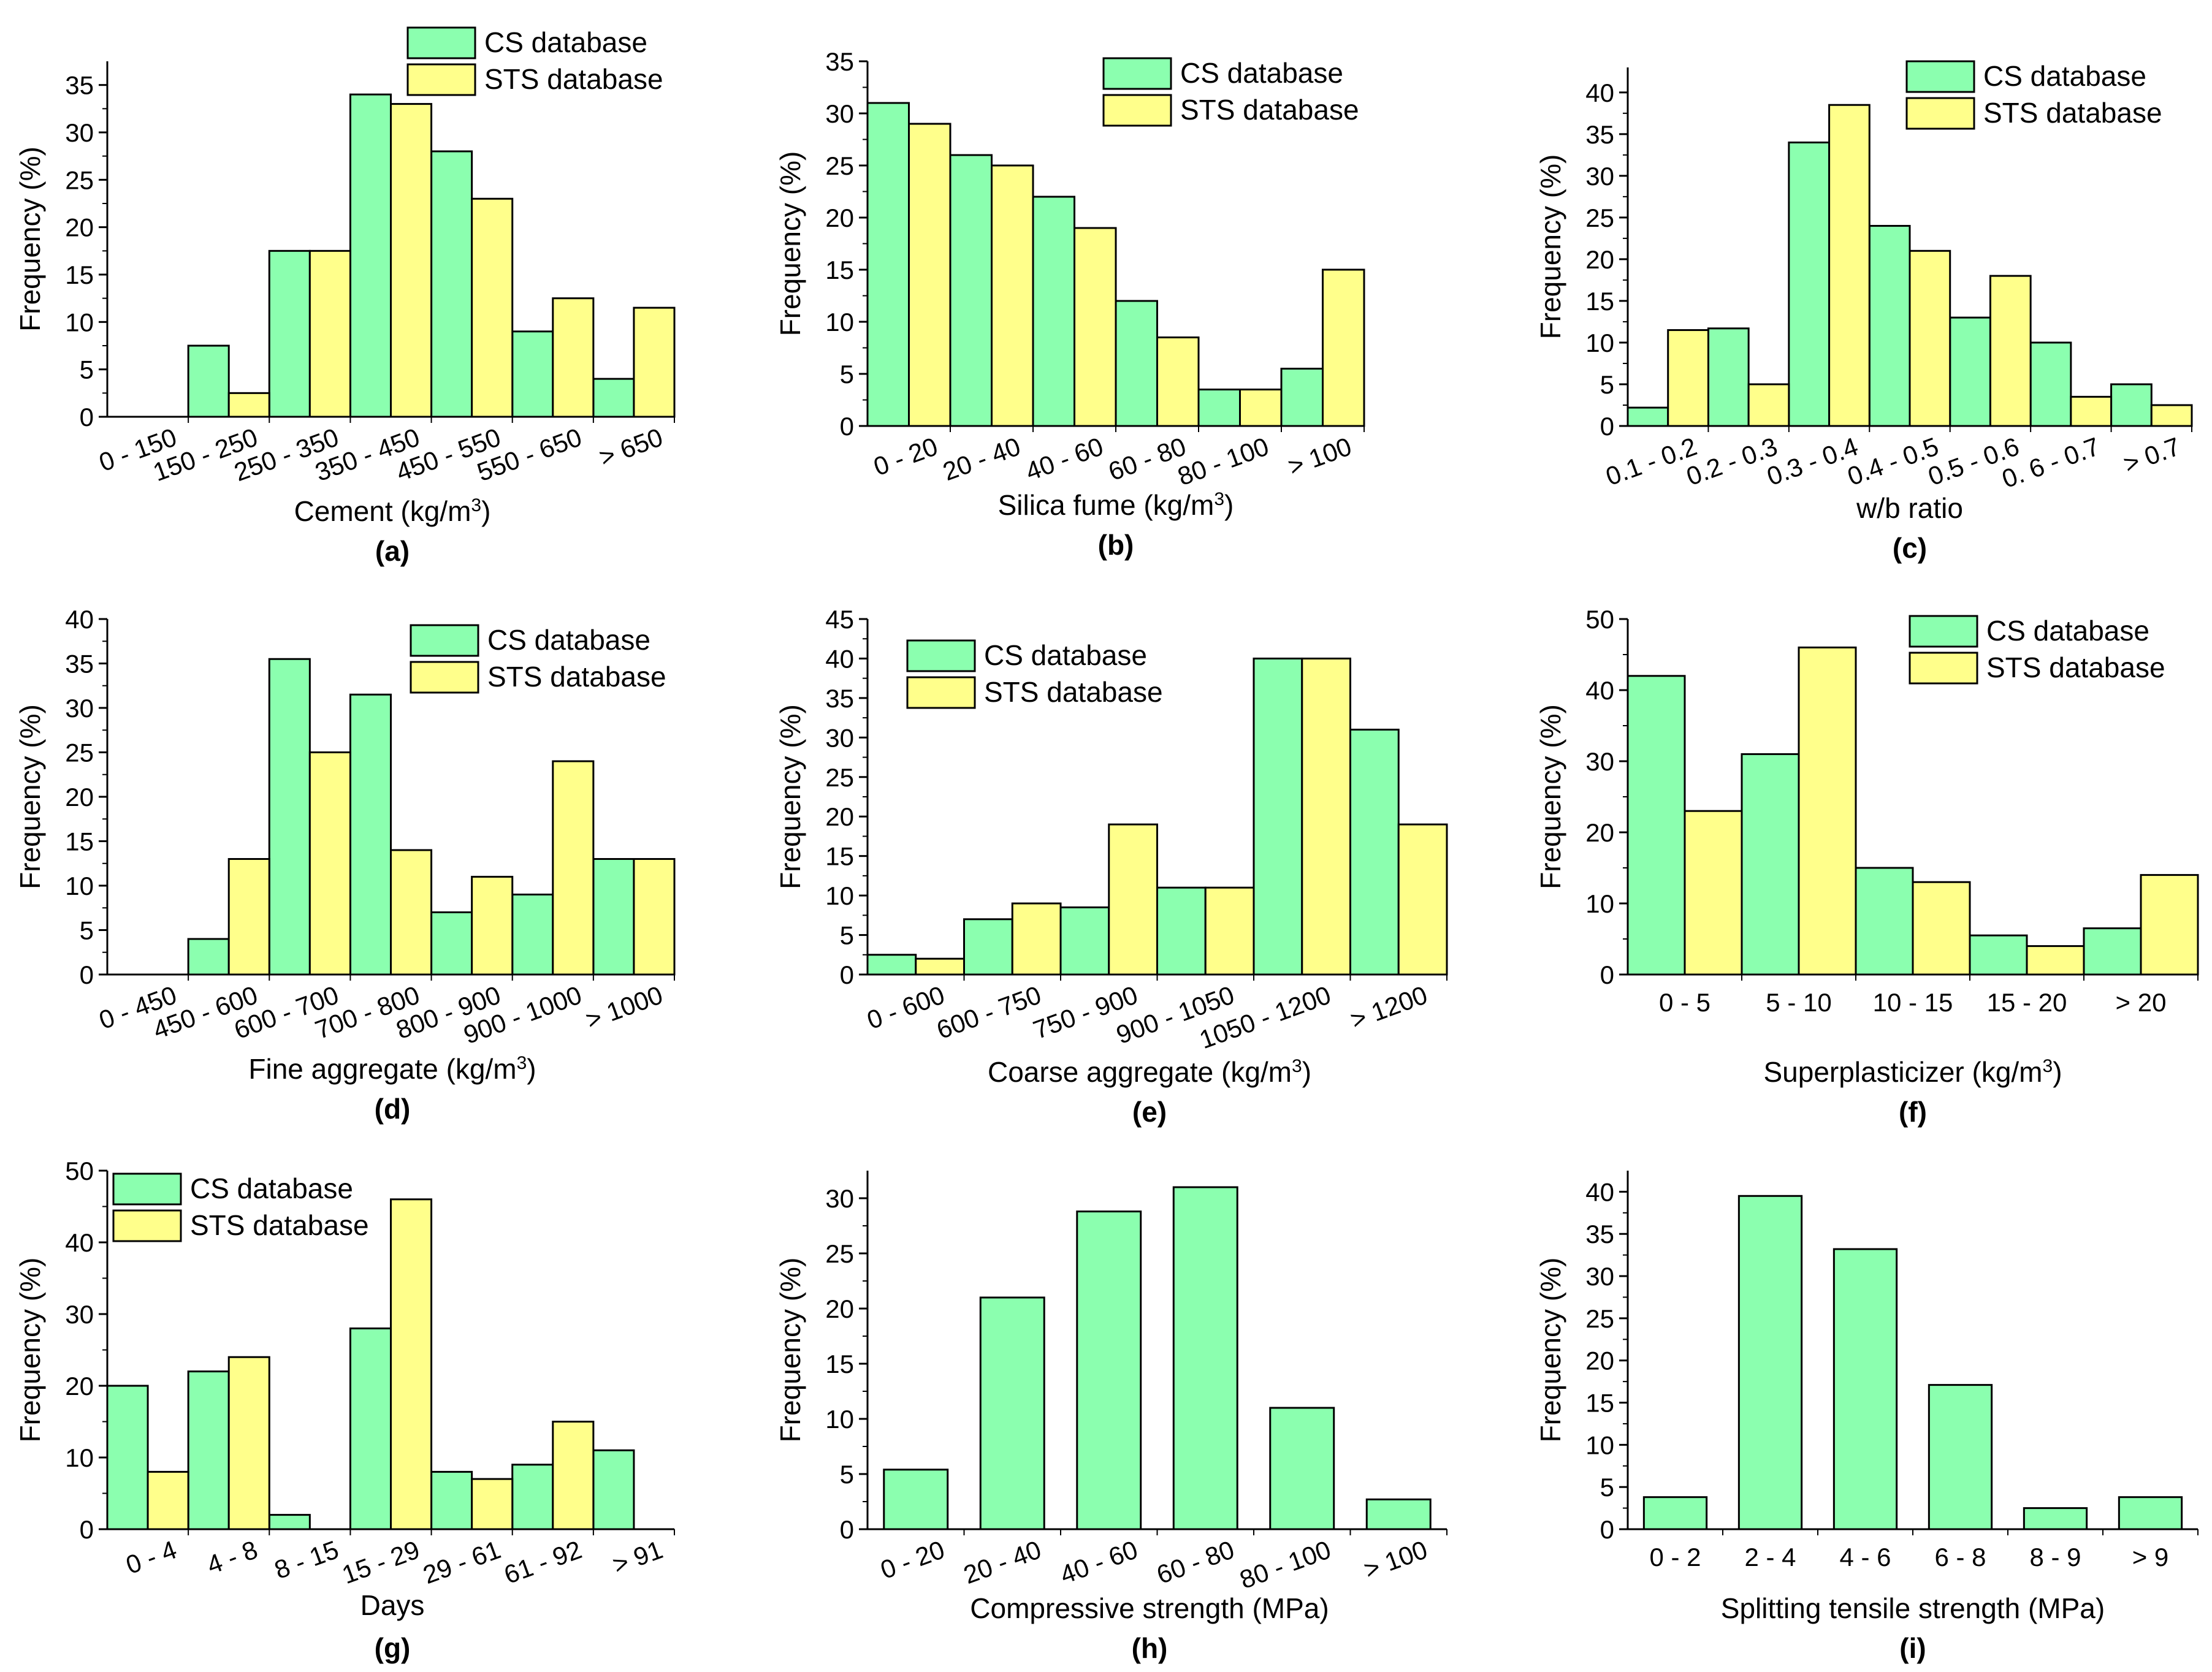 This screenshot has height=1672, width=2212. I want to click on x-tick-label: 20 - 40, so click(1002, 1562).